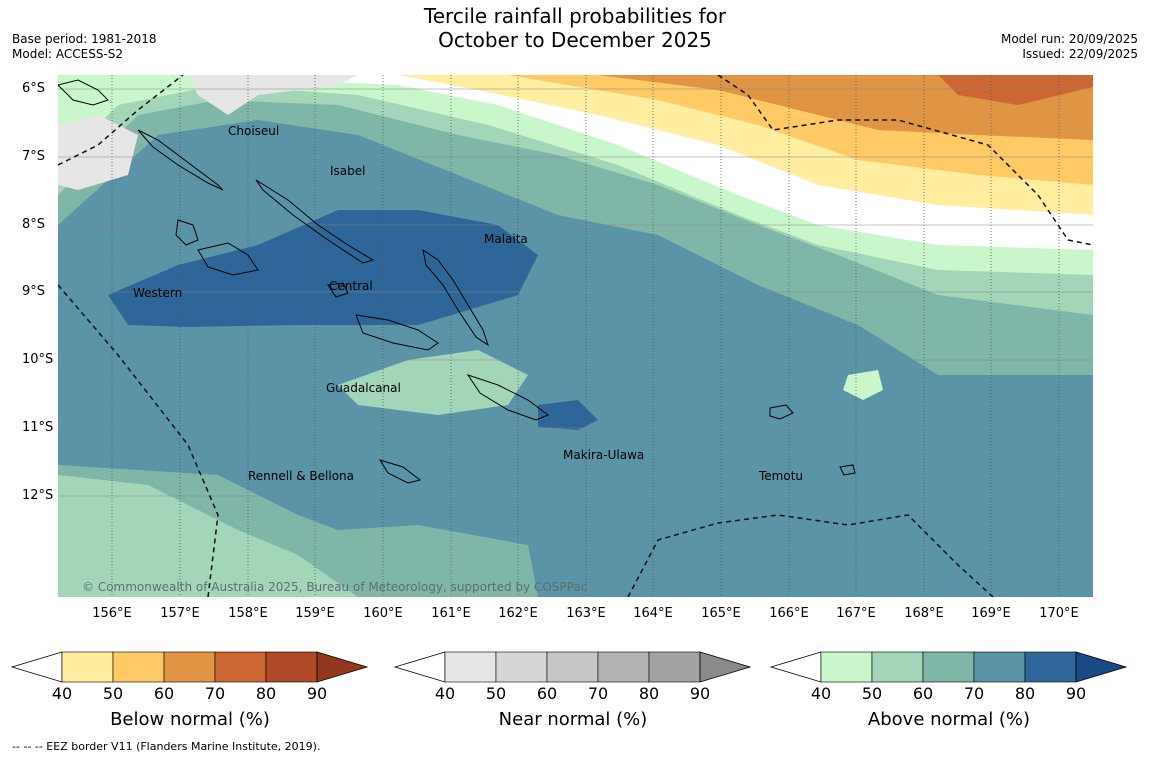 This screenshot has width=1150, height=758. I want to click on colorbar-below-tick-80: 80, so click(266, 693).